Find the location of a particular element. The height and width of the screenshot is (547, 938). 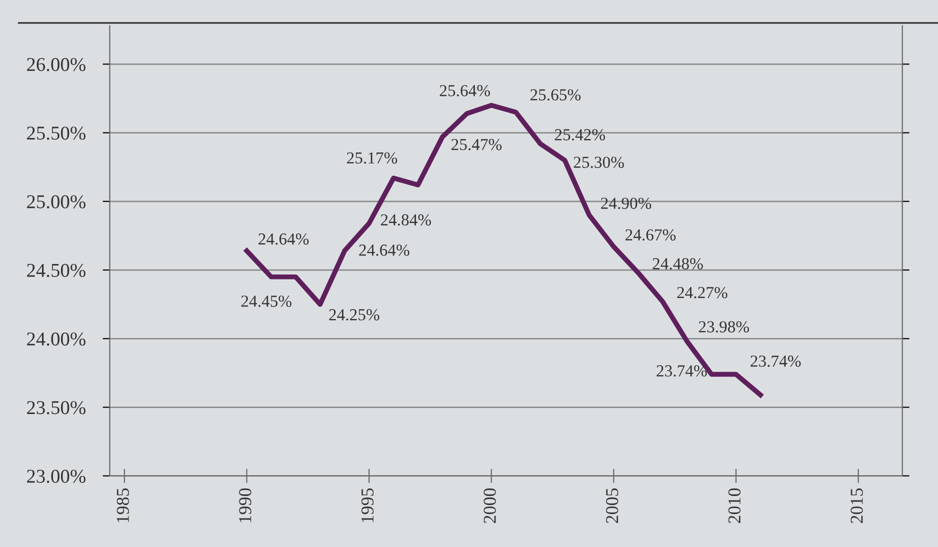

x-tick-label: 2015 is located at coordinates (856, 506).